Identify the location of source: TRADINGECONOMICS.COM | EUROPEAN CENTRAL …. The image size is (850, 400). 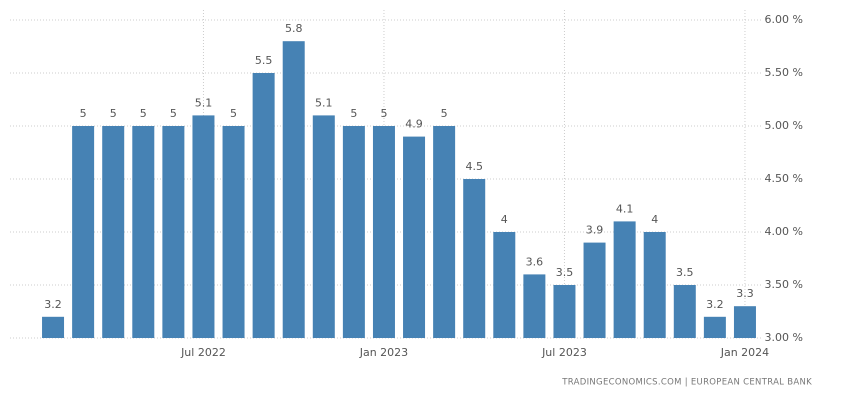
(686, 383).